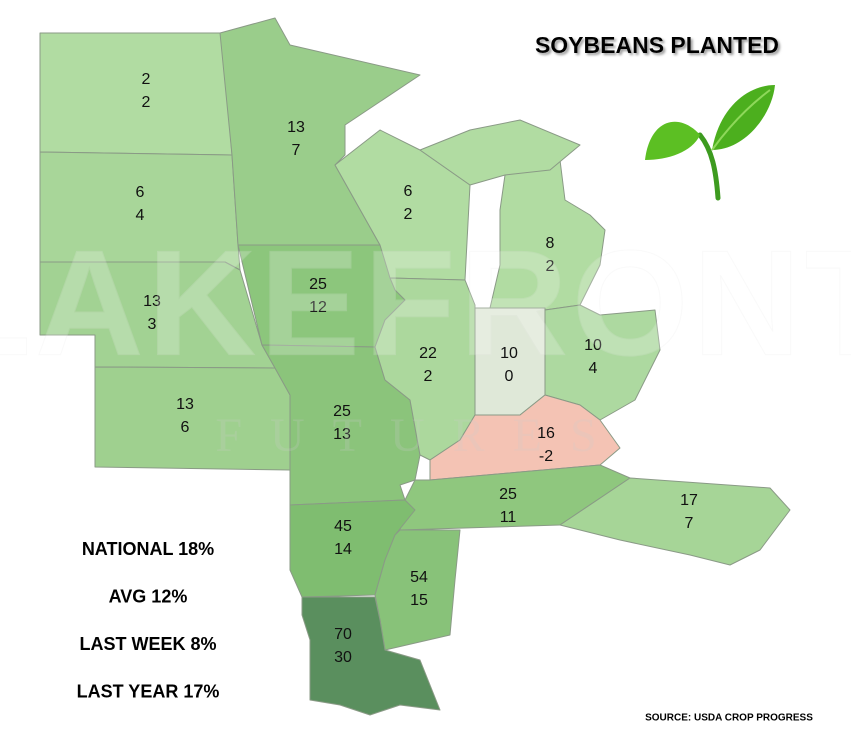  I want to click on watermark-sub: FUTURES, so click(419, 435).